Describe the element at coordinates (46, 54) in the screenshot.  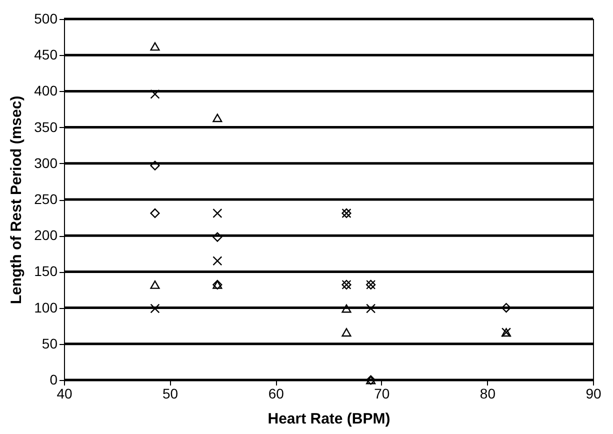
I see `y-tick-label: 450` at that location.